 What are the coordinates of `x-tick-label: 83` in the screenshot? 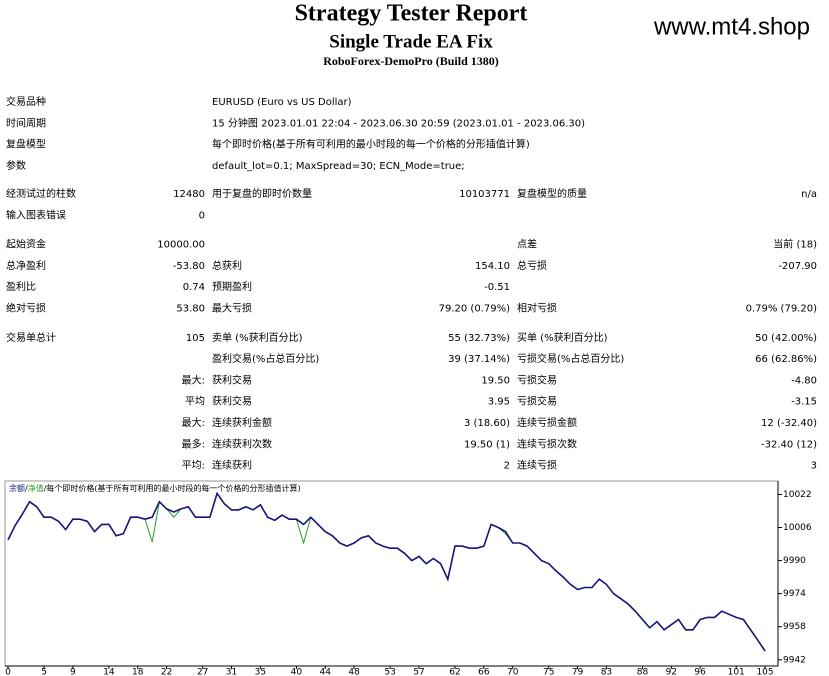 It's located at (606, 672).